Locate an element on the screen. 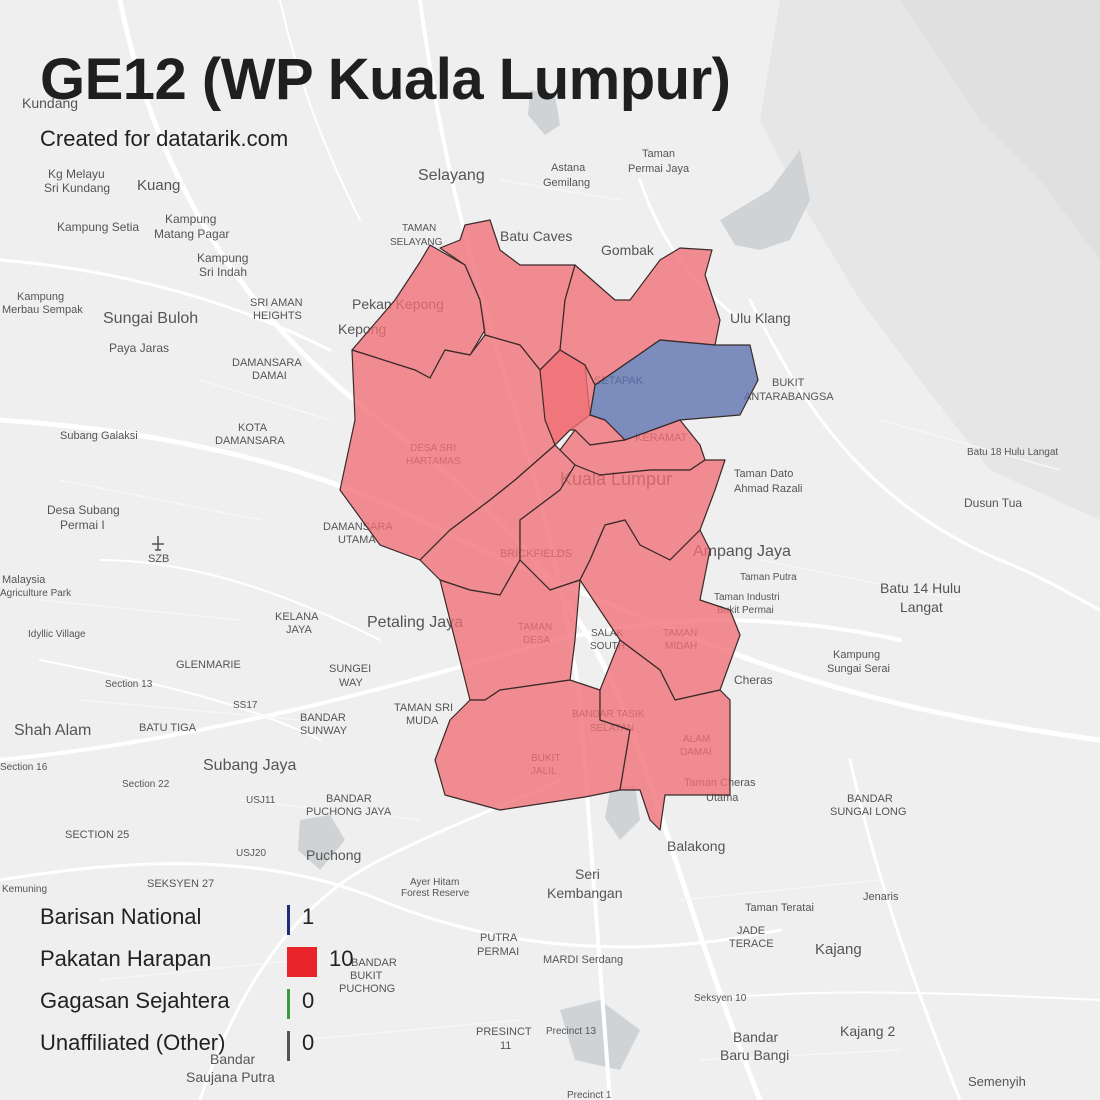 Image resolution: width=1100 pixels, height=1100 pixels. place-label: Sri Indah is located at coordinates (223, 272).